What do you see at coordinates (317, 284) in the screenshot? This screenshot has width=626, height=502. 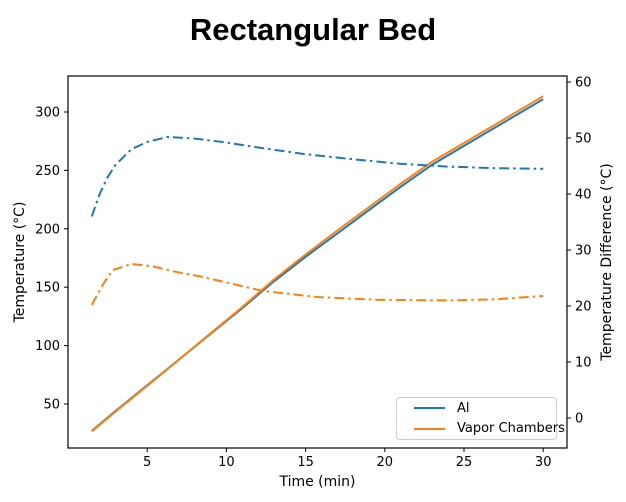 I see `series-vapor-chambers-temperature-difference` at bounding box center [317, 284].